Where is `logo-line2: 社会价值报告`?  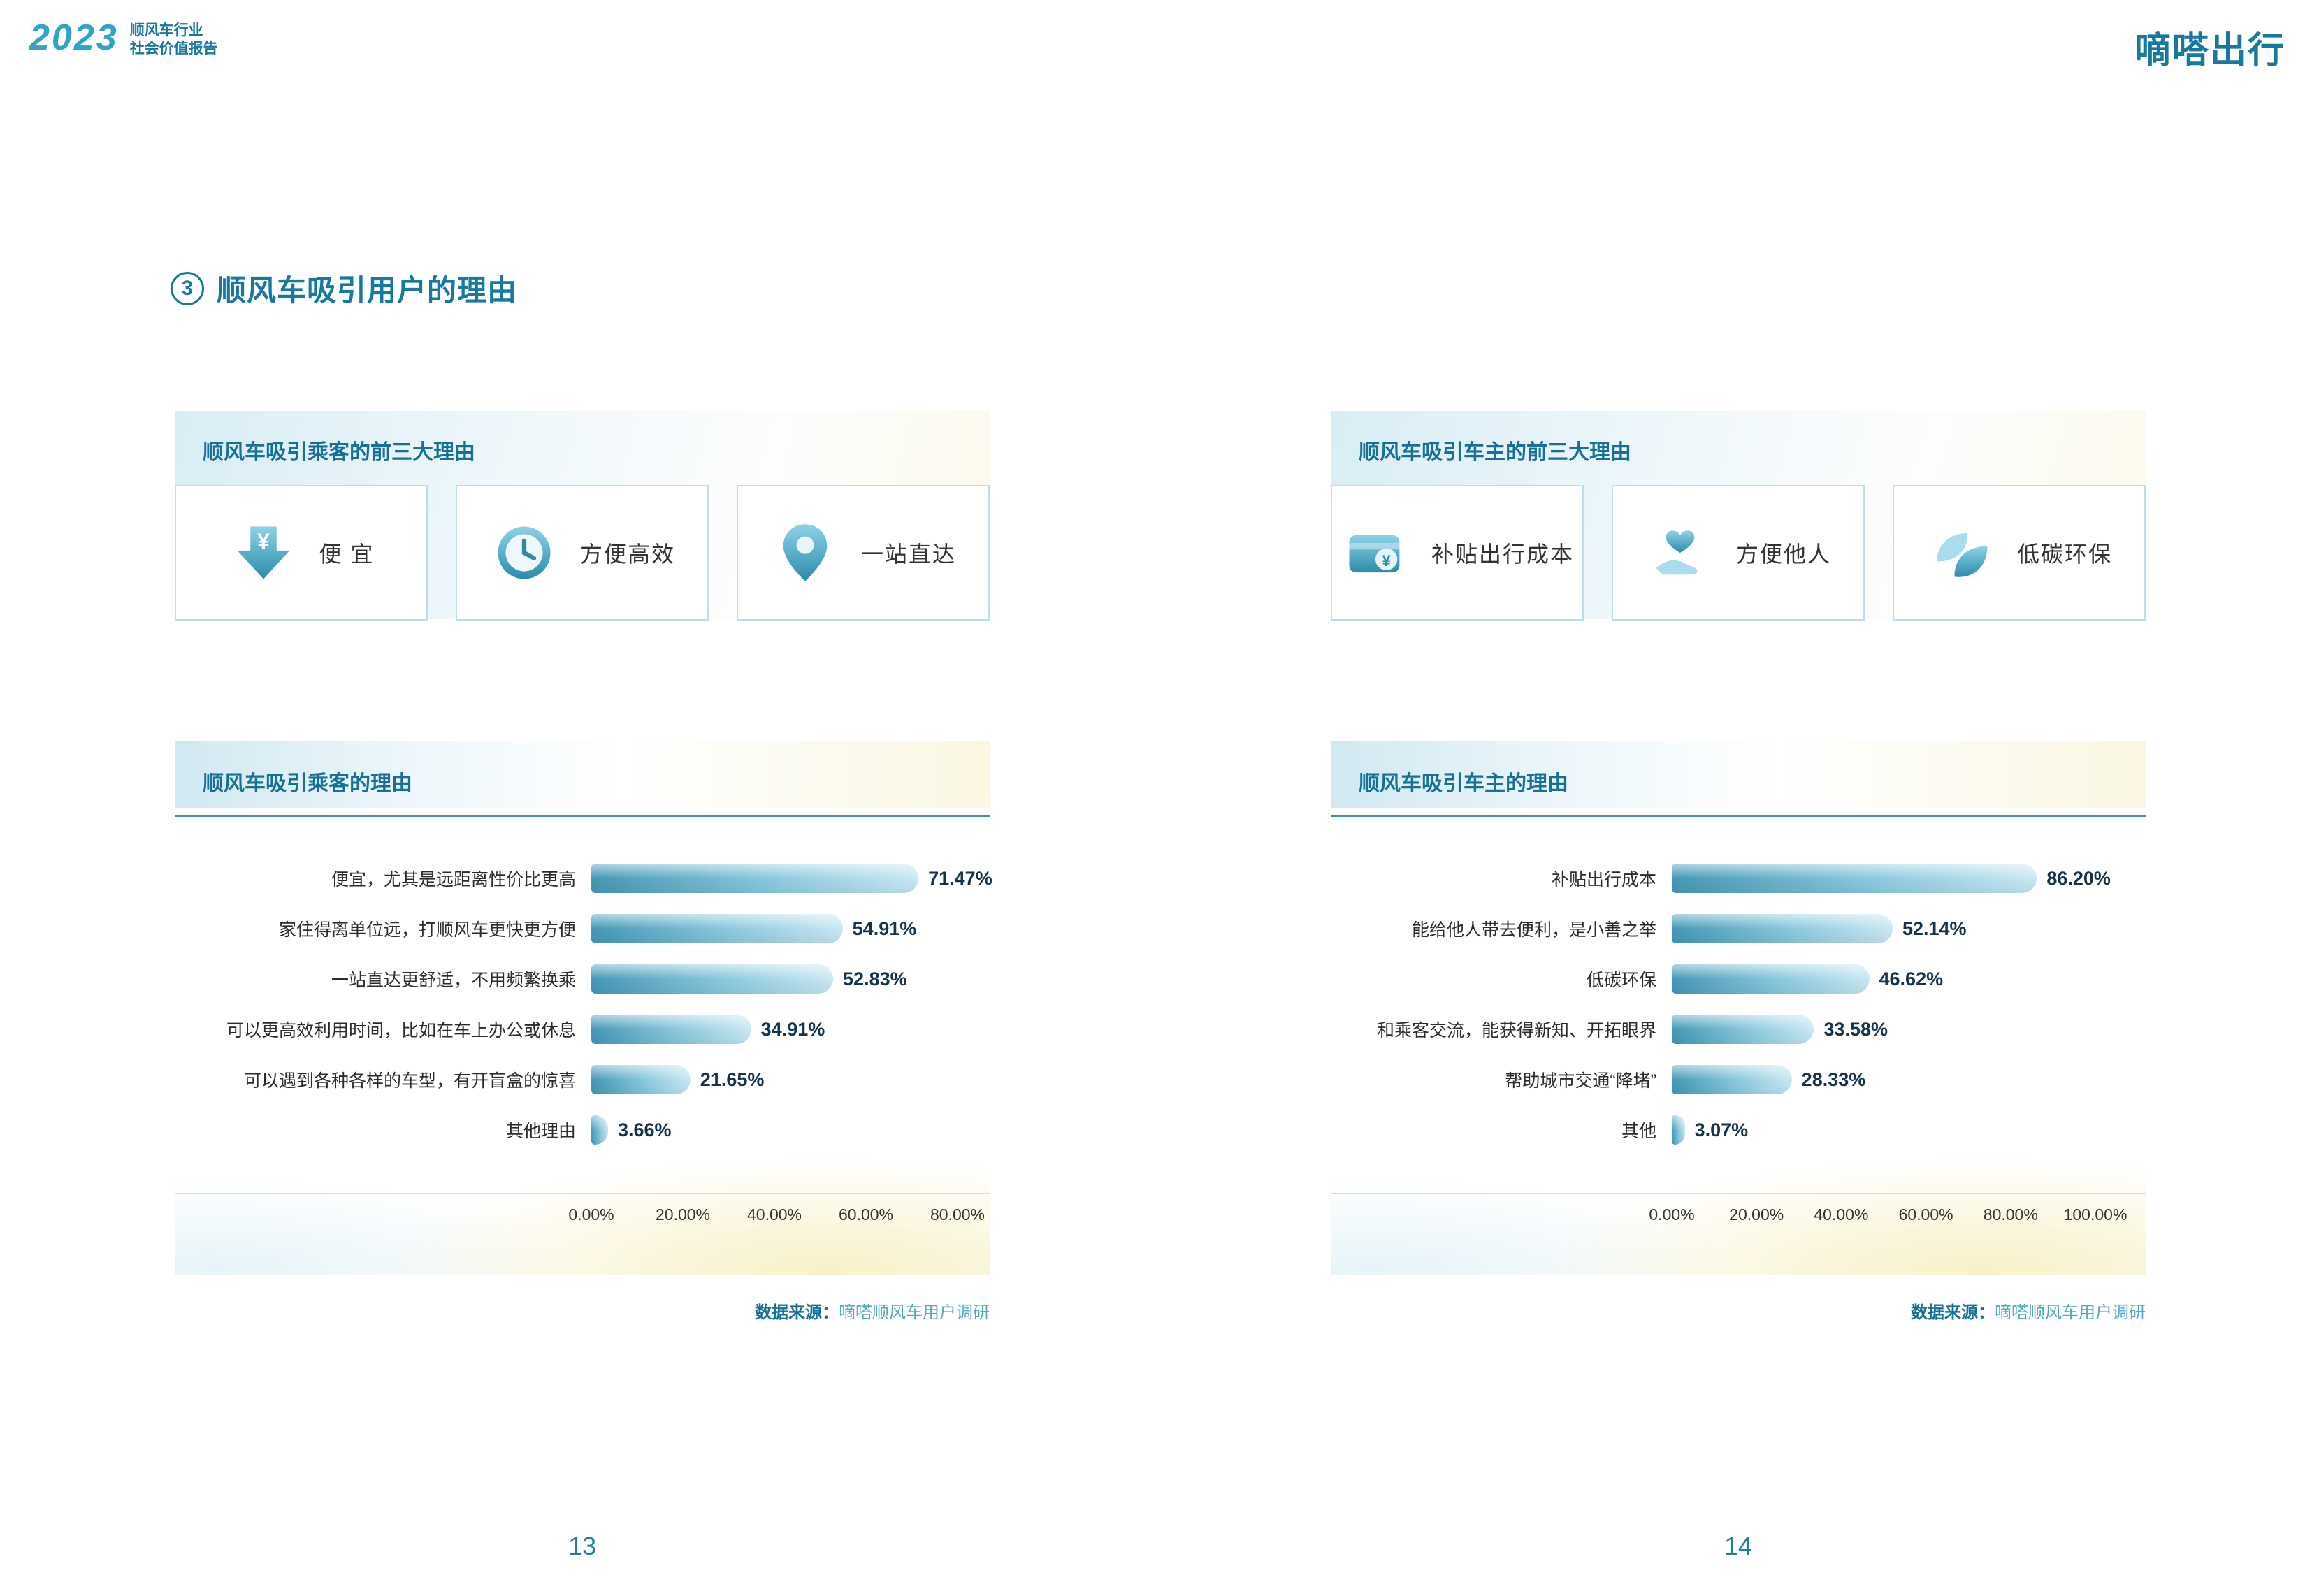 logo-line2: 社会价值报告 is located at coordinates (174, 49).